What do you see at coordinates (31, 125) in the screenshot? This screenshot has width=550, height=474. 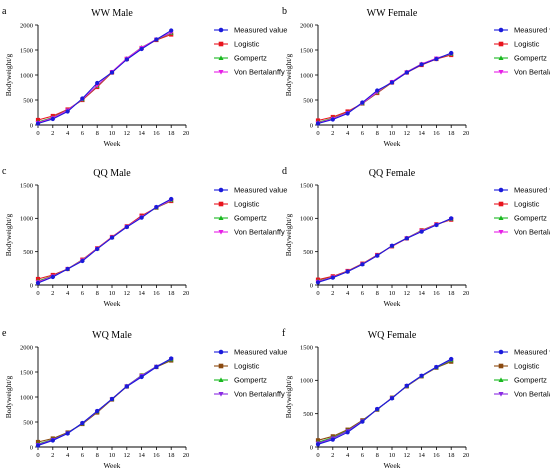 I see `y-tick-label: 0` at bounding box center [31, 125].